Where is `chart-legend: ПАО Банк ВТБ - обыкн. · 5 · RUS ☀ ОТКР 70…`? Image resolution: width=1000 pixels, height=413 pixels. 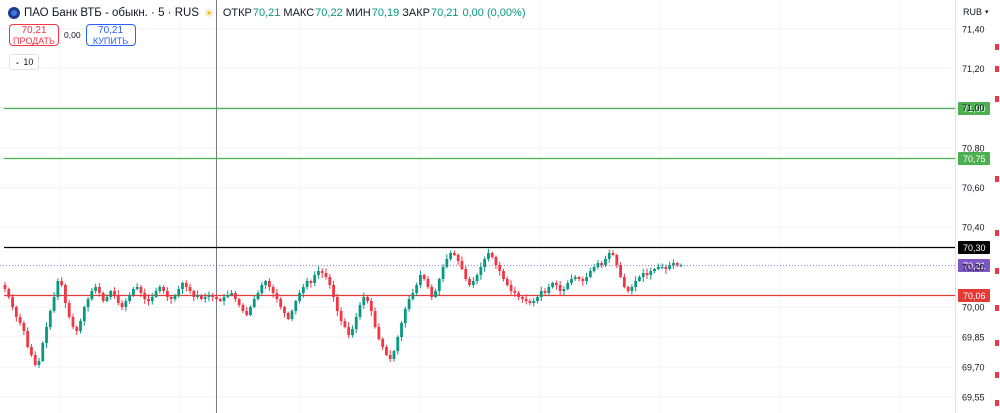 chart-legend: ПАО Банк ВТБ - обыкн. · 5 · RUS ☀ ОТКР 70… is located at coordinates (266, 13).